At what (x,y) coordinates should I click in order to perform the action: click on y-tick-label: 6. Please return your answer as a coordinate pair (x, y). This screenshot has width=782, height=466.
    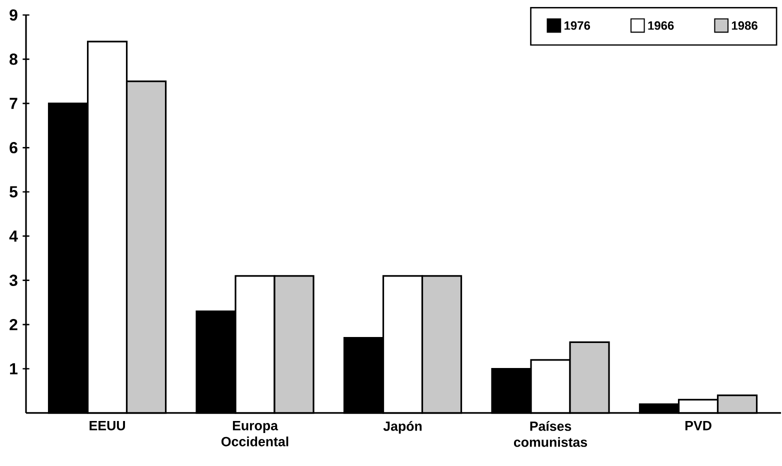
    Looking at the image, I should click on (14, 148).